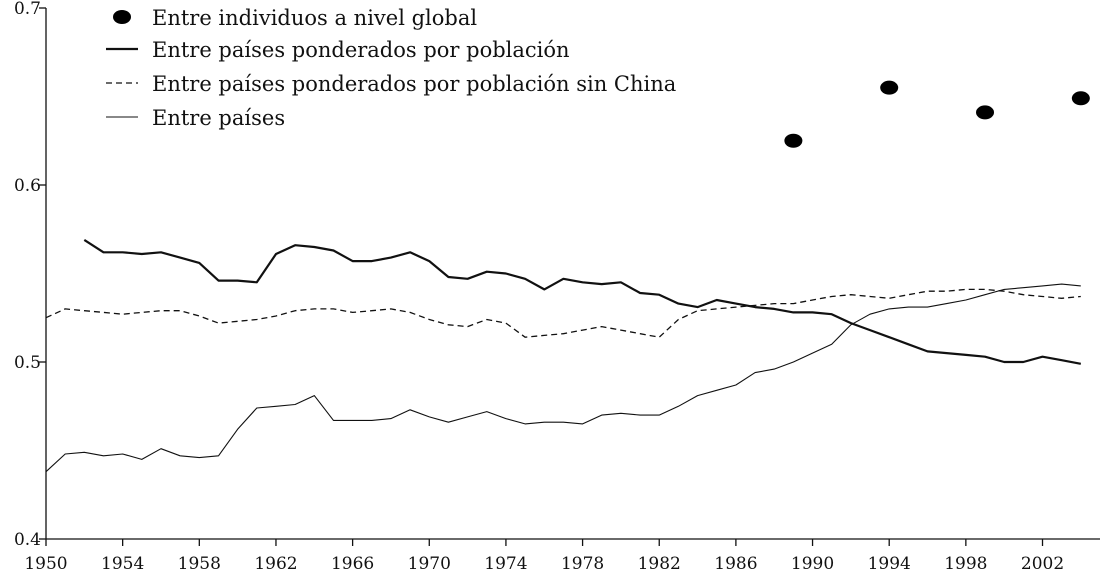 This screenshot has height=572, width=1101. What do you see at coordinates (505, 563) in the screenshot?
I see `x-tick-label: 1974` at bounding box center [505, 563].